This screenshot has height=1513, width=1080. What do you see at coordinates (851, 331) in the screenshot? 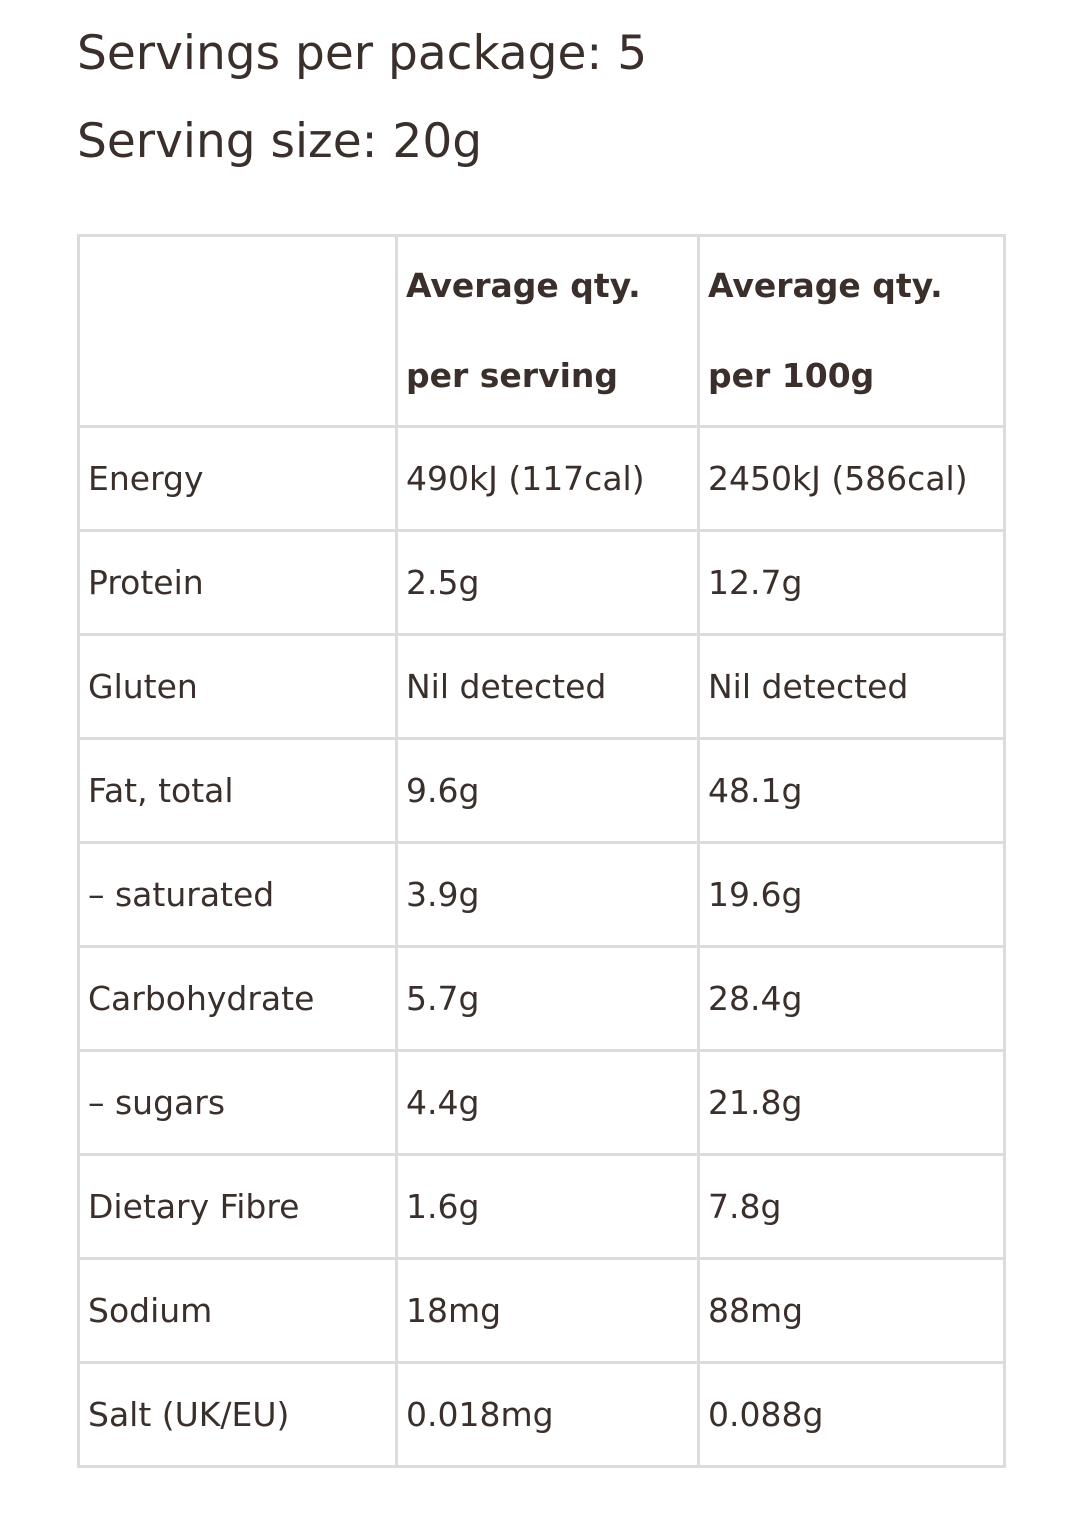
I see `header-per-100g: Average qty. per 100g` at bounding box center [851, 331].